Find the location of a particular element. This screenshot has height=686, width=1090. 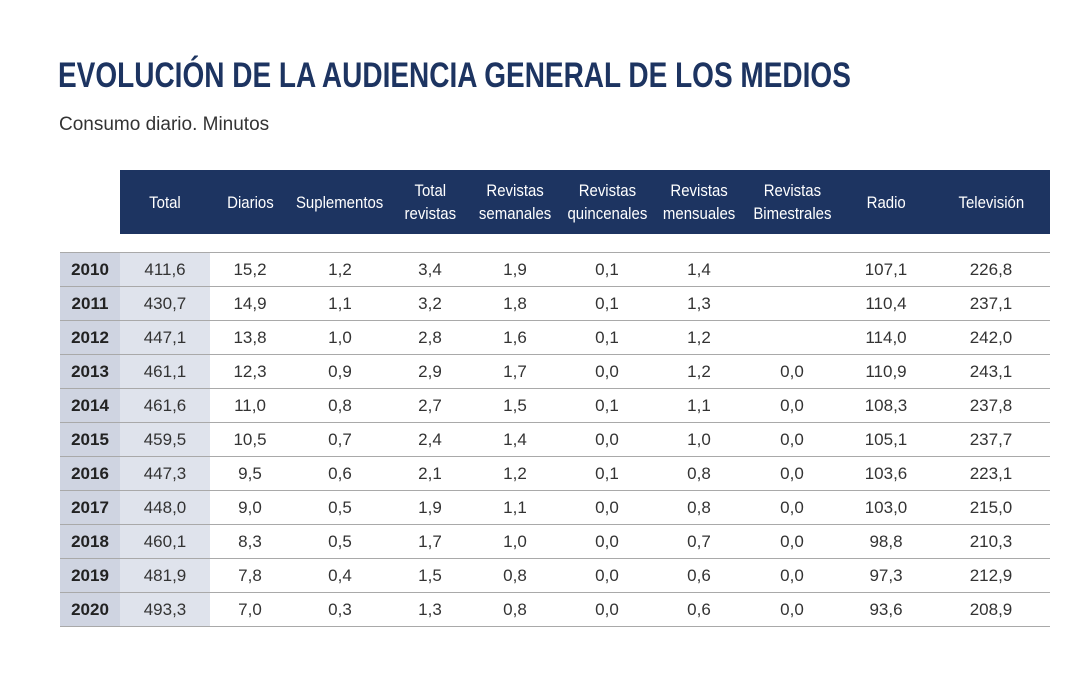

table-row: 2010 411,6 15,2 1,2 3,4 1,9 0,1 1,4 107,1 226,8 is located at coordinates (555, 269).